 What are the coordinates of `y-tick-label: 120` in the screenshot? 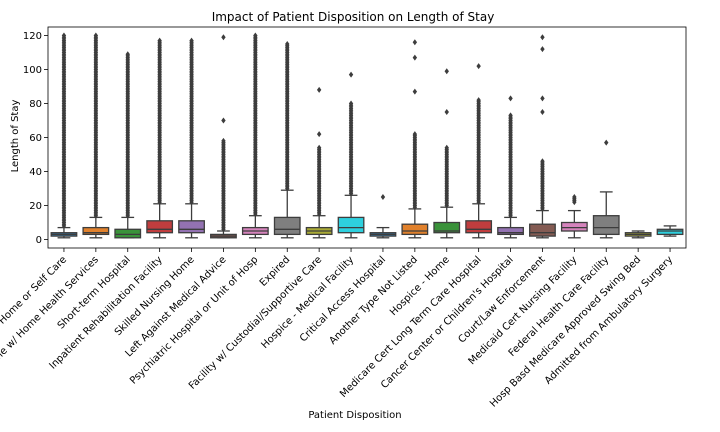 It's located at (32, 36).